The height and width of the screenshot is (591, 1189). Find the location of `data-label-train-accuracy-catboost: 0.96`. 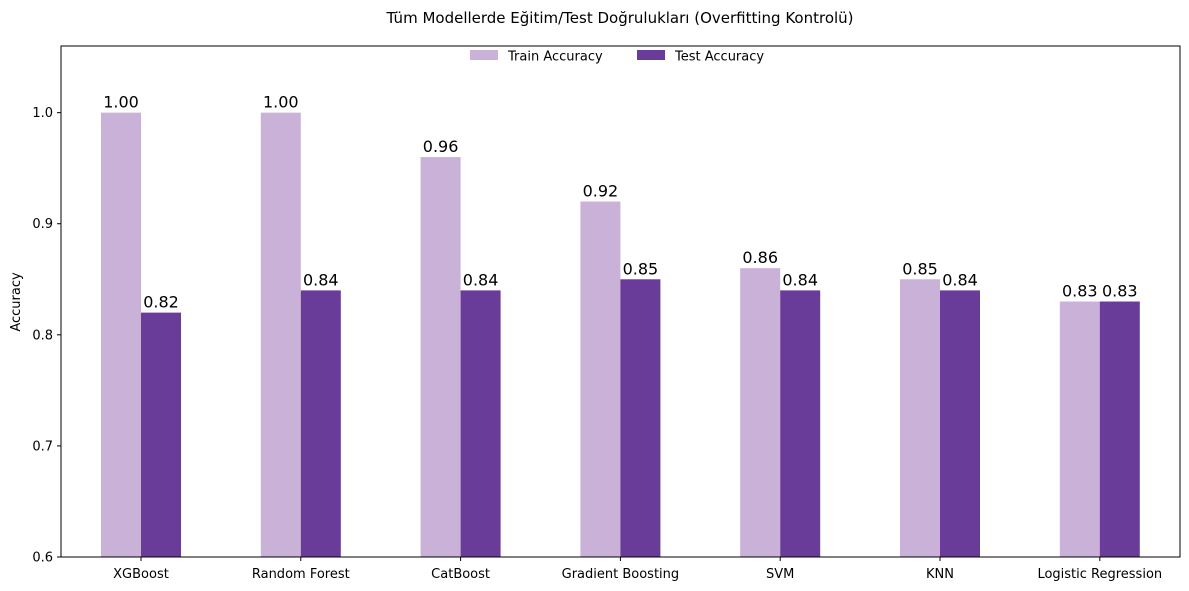

data-label-train-accuracy-catboost: 0.96 is located at coordinates (441, 146).